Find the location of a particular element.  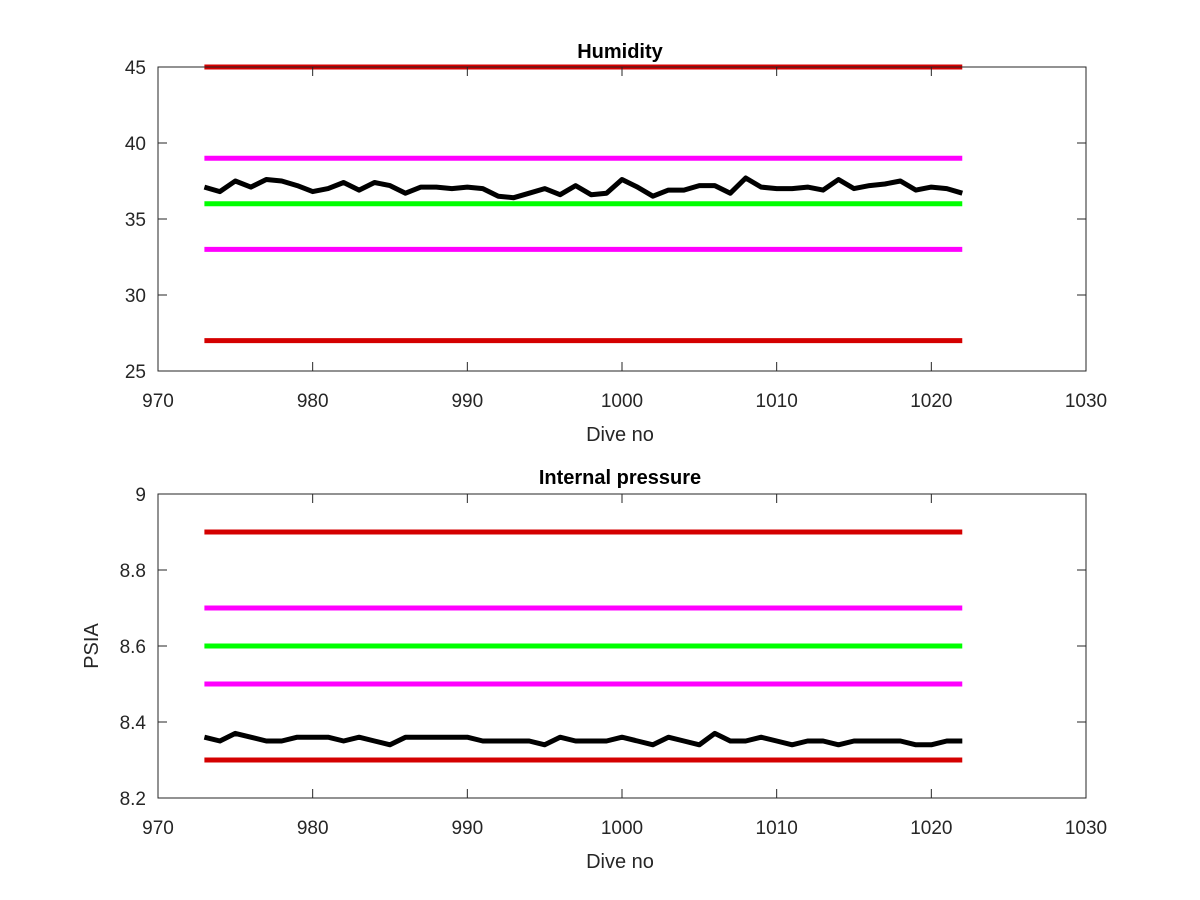

humidity-x-tick-label: 990 is located at coordinates (467, 401).